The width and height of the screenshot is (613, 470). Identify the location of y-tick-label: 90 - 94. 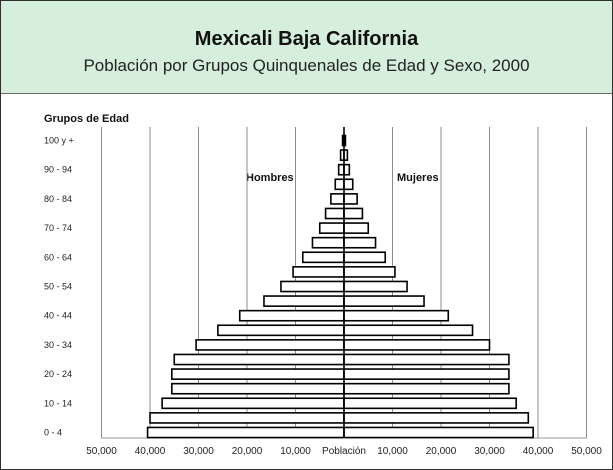
(58, 170).